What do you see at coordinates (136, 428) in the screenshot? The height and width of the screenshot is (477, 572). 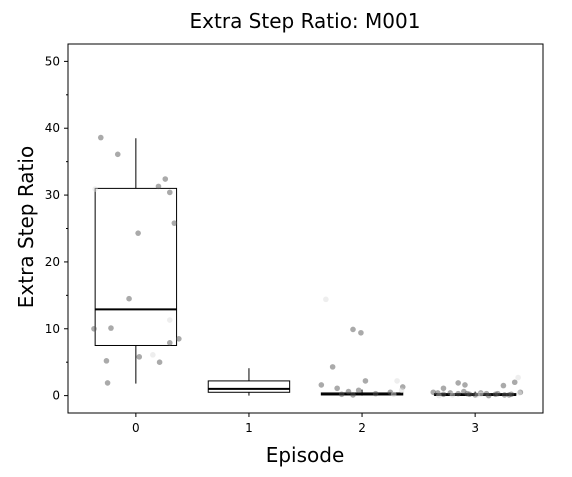 I see `x-tick-label: 0` at bounding box center [136, 428].